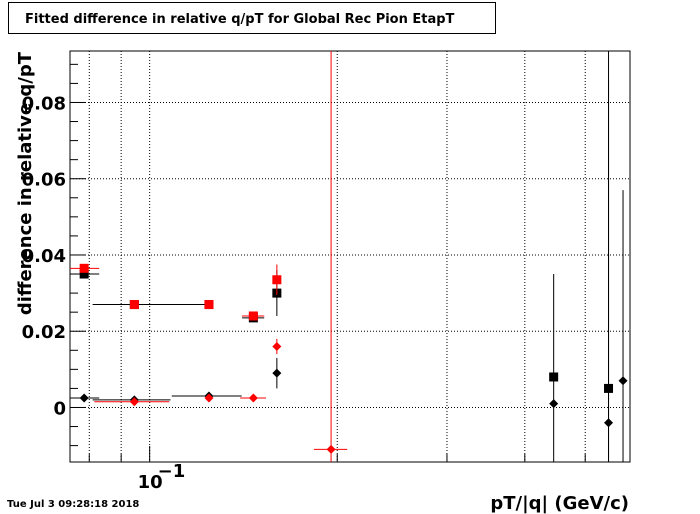 Image resolution: width=700 pixels, height=514 pixels. I want to click on y-tick-label: 0.04, so click(44, 256).